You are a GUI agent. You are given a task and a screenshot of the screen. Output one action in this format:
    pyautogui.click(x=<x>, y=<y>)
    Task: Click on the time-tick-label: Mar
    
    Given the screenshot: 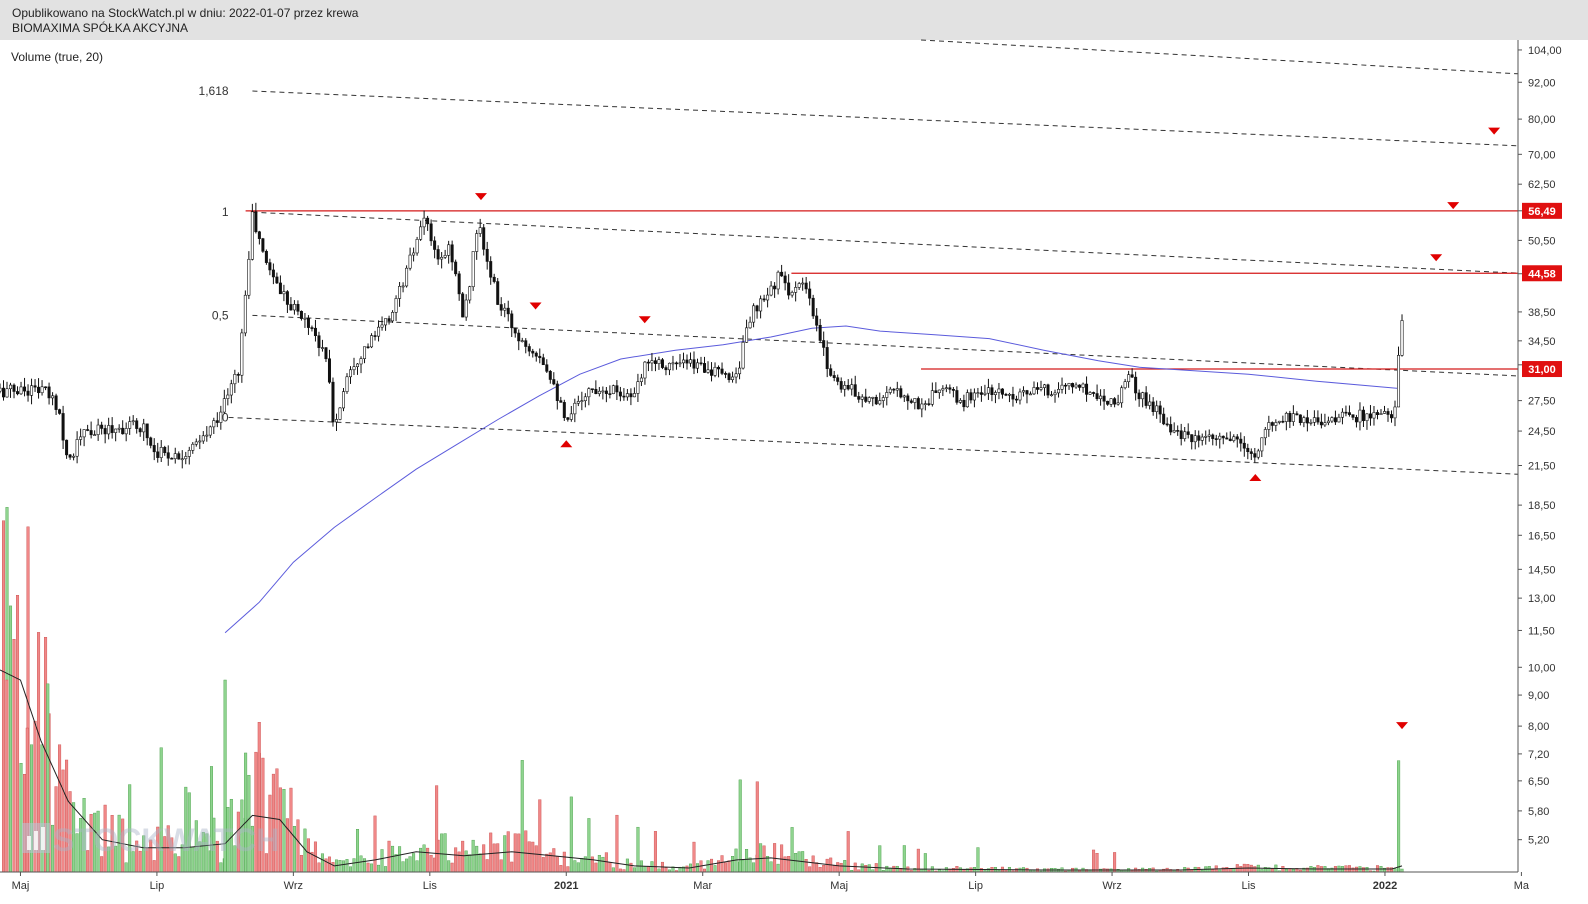 What is the action you would take?
    pyautogui.click(x=702, y=886)
    